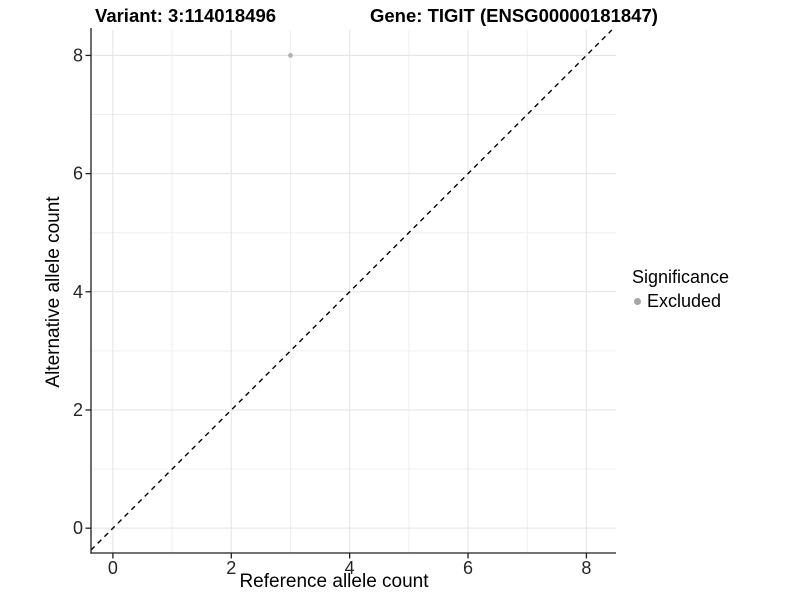 This screenshot has width=800, height=600. Describe the element at coordinates (78, 410) in the screenshot. I see `y-tick-label: 2` at that location.